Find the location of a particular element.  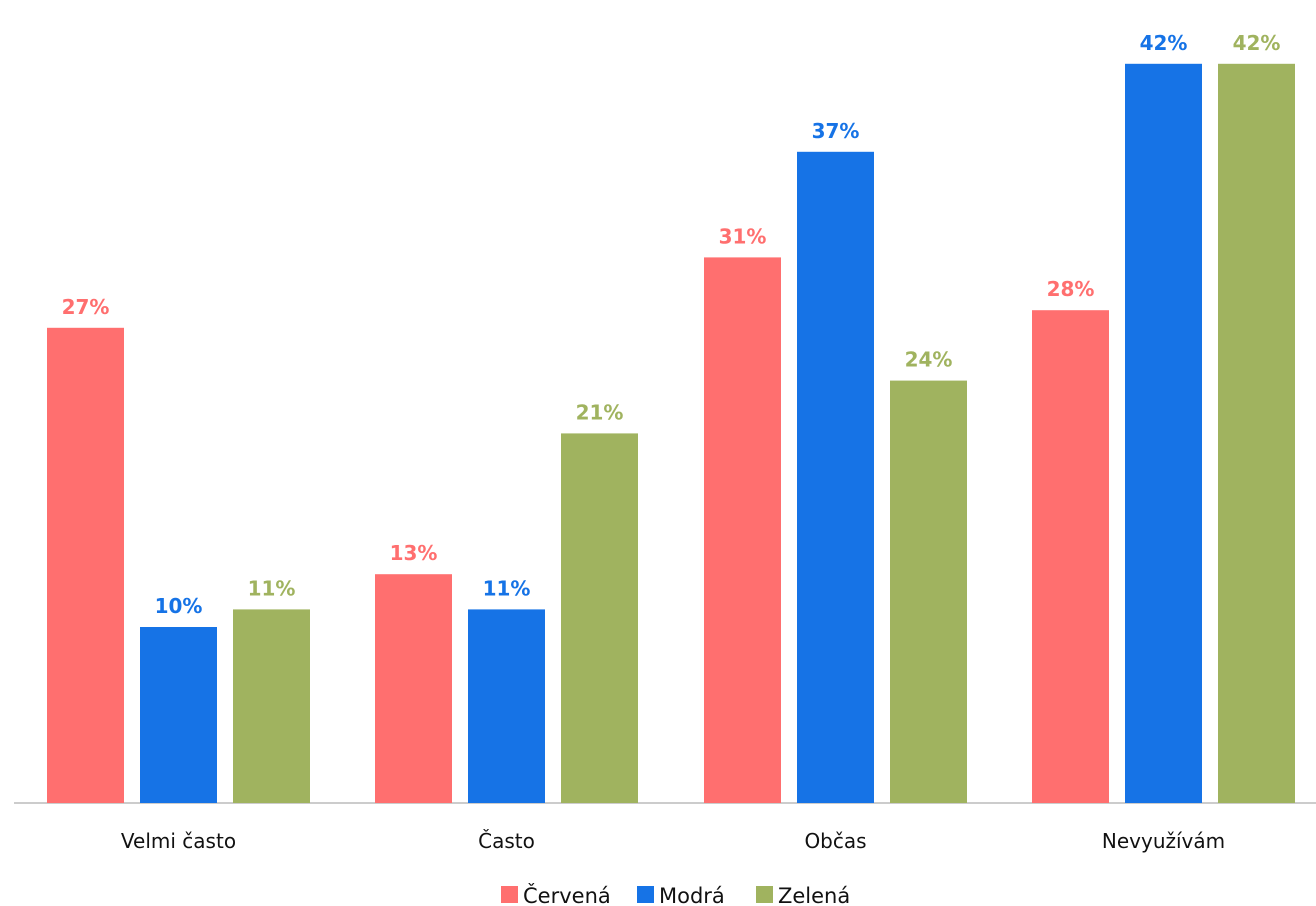

category-label-2: Často is located at coordinates (506, 841).